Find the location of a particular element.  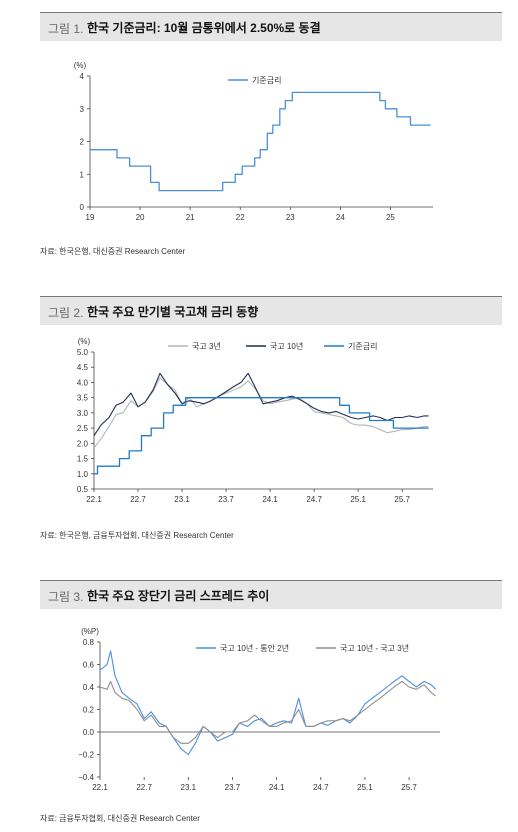

x-tick-label: 22 is located at coordinates (240, 217).